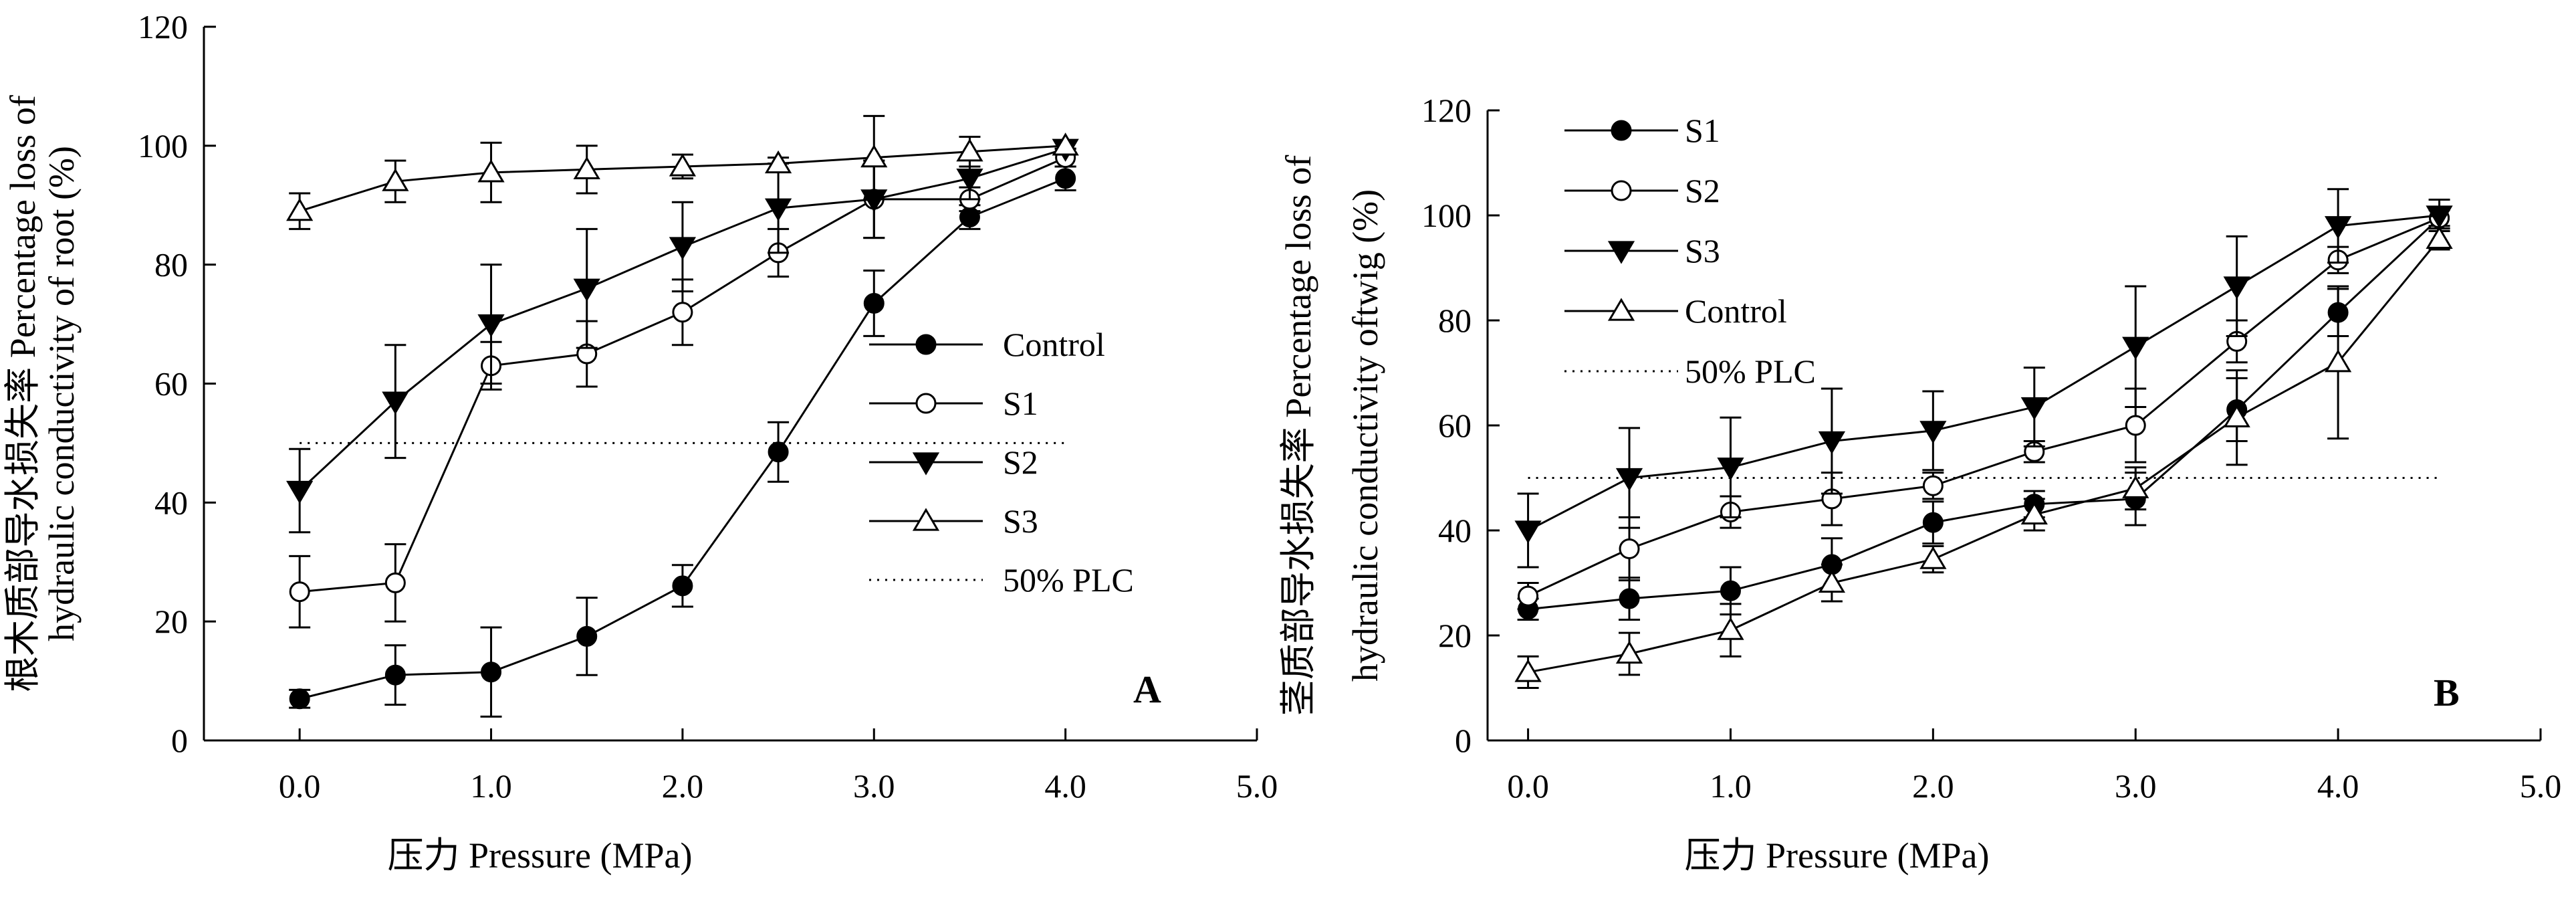 This screenshot has height=909, width=2576. What do you see at coordinates (1065, 786) in the screenshot?
I see `x-tick-label: 4.0` at bounding box center [1065, 786].